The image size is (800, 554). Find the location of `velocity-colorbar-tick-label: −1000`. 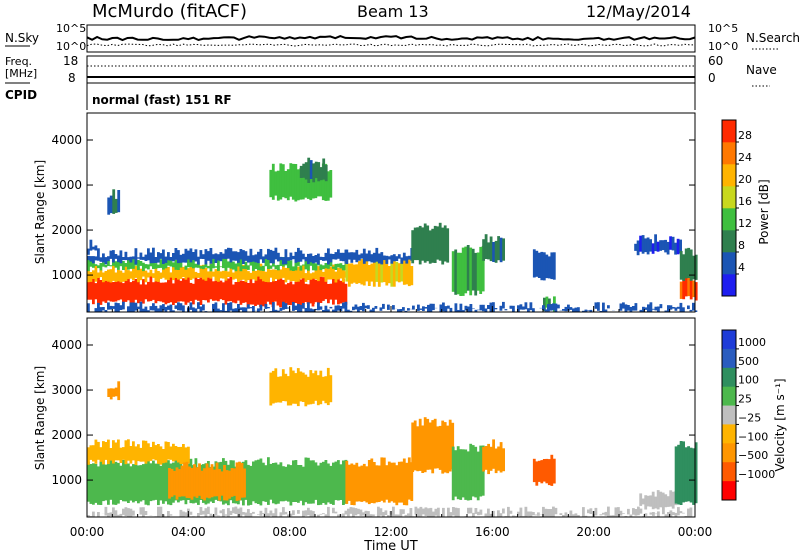

velocity-colorbar-tick-label: −1000 is located at coordinates (756, 474).